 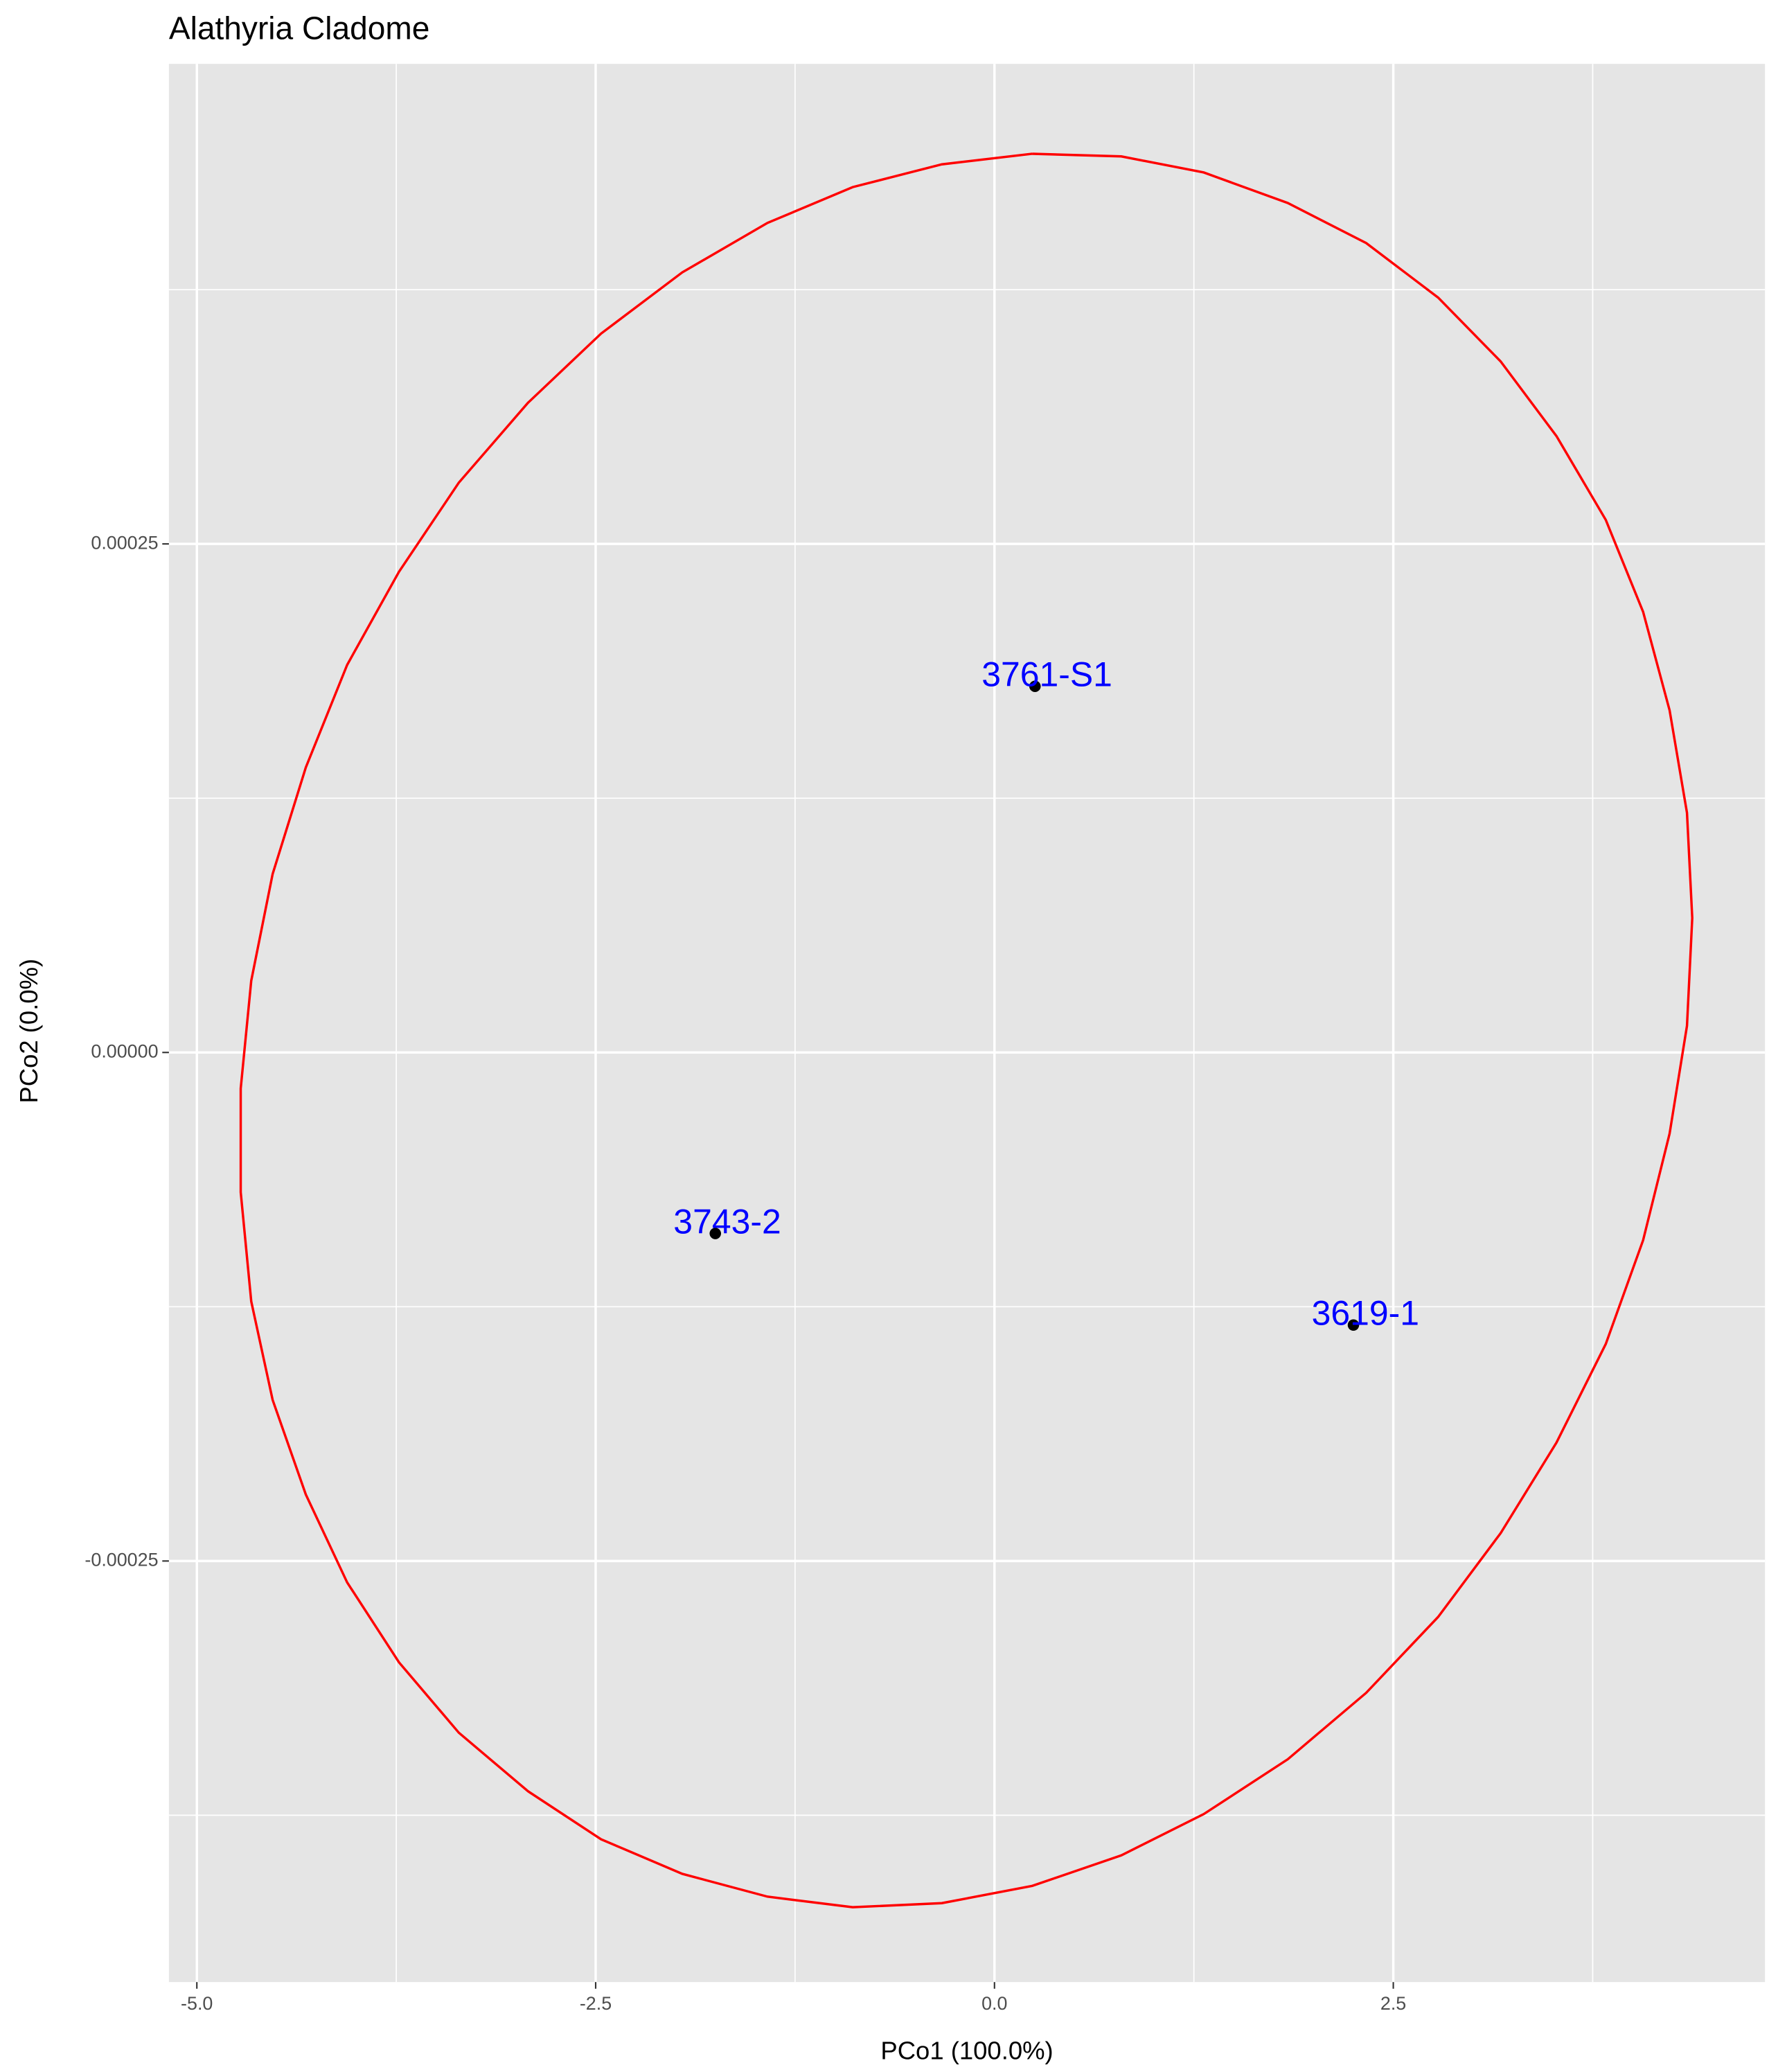 I want to click on y-tick-label: -0.00025, so click(x=121, y=1559).